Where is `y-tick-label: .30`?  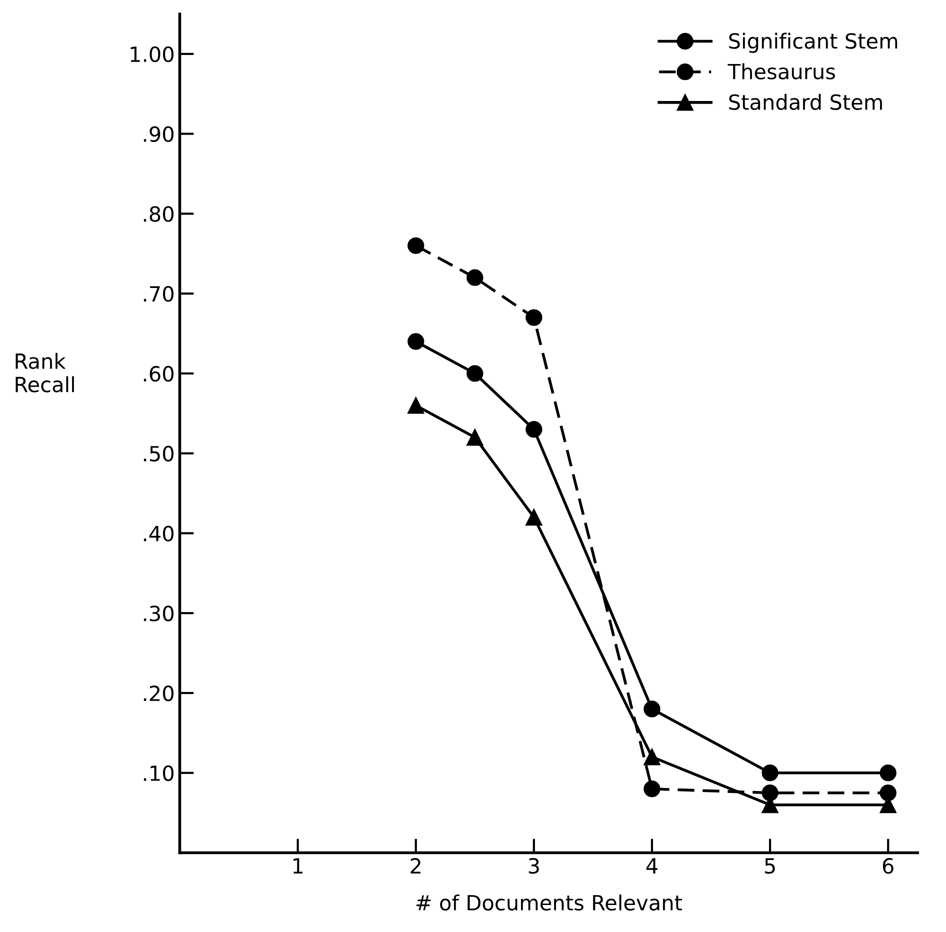 y-tick-label: .30 is located at coordinates (159, 614).